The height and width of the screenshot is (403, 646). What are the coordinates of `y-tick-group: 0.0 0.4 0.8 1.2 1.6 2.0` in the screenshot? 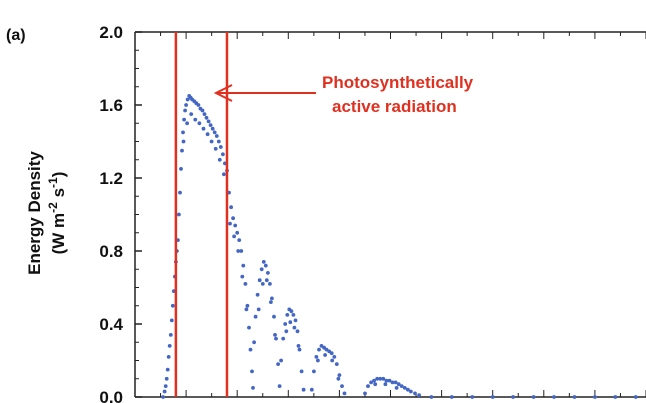 It's located at (120, 213).